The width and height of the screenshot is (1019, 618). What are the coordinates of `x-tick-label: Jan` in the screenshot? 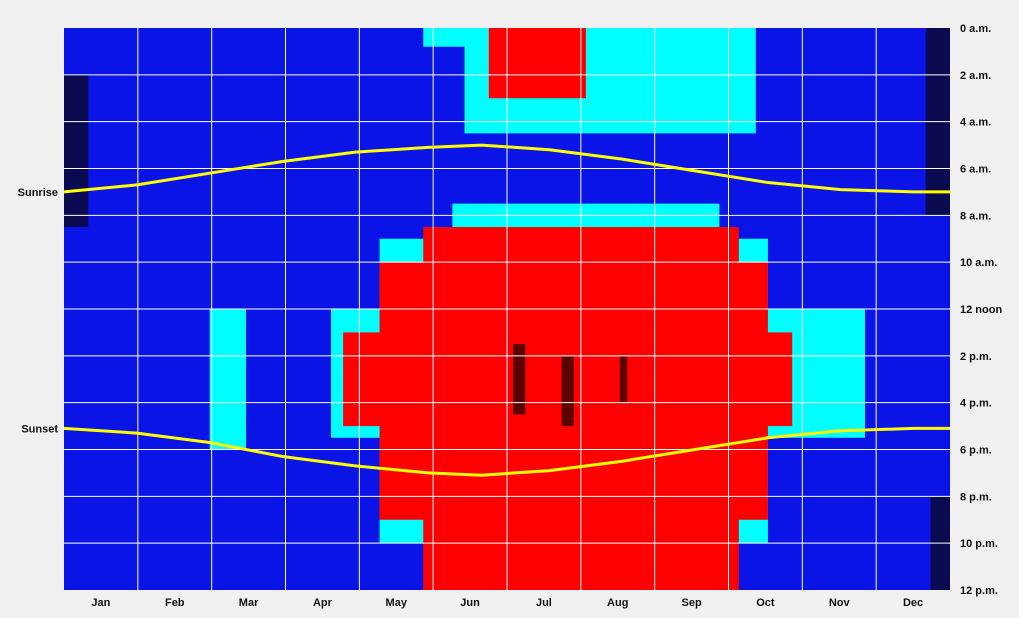 It's located at (100, 603).